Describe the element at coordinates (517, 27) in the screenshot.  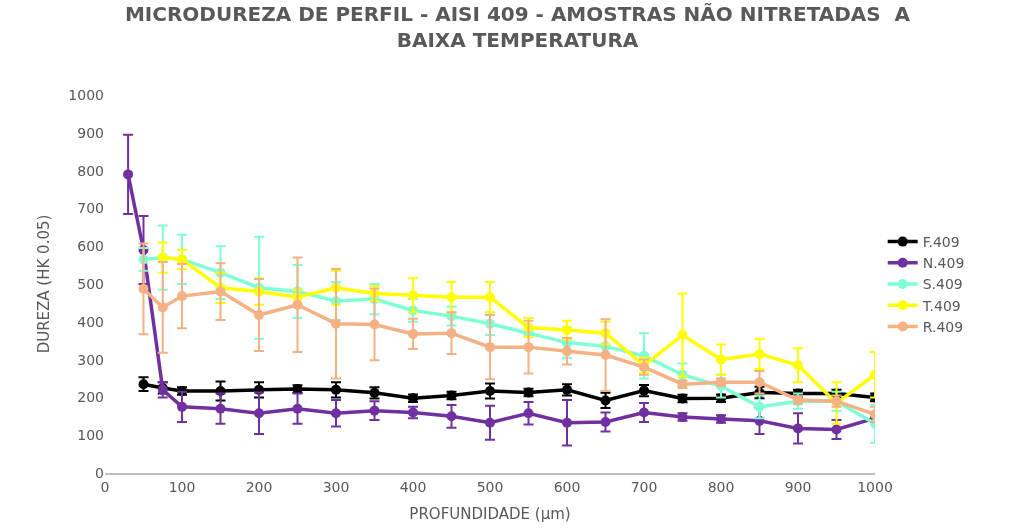
I see `chart-title: MICRODUREZA DE PERFIL - AISI 409 - AMOSTRAS NÃO NITRETADAS A BAIXA TEMPERATURA` at that location.